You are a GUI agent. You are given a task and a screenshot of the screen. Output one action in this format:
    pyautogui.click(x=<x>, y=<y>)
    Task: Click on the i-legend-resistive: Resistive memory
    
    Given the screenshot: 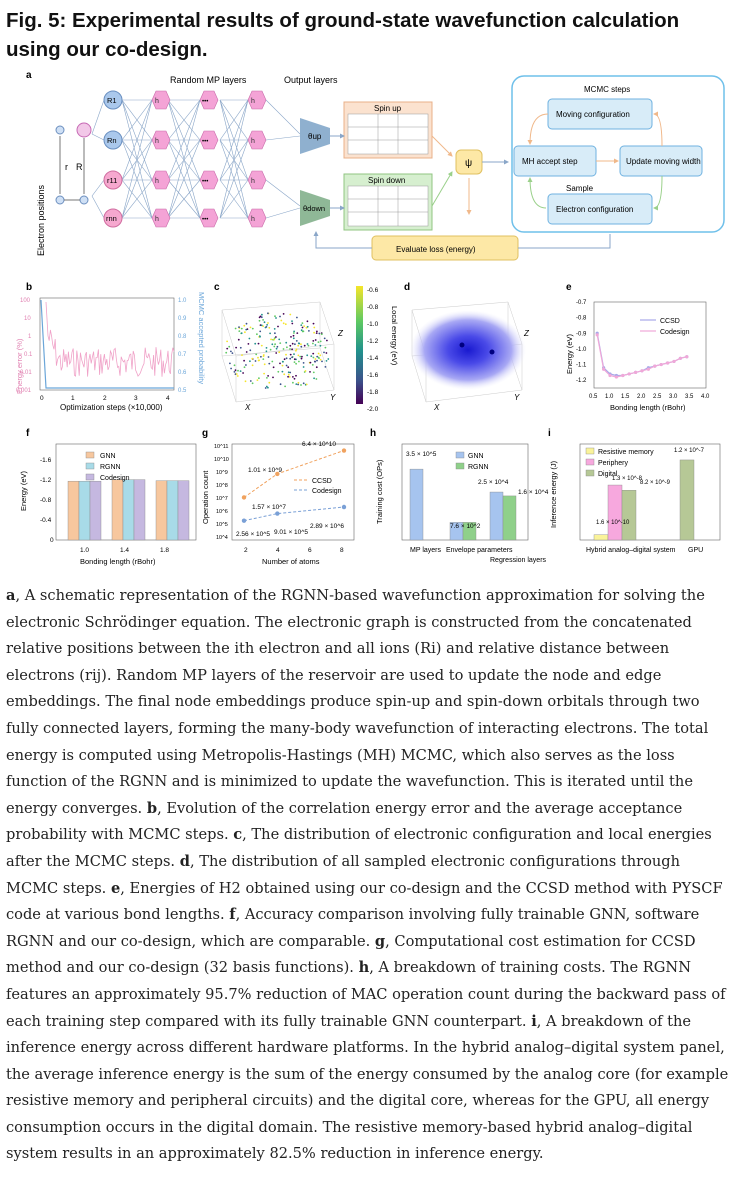 What is the action you would take?
    pyautogui.click(x=626, y=452)
    